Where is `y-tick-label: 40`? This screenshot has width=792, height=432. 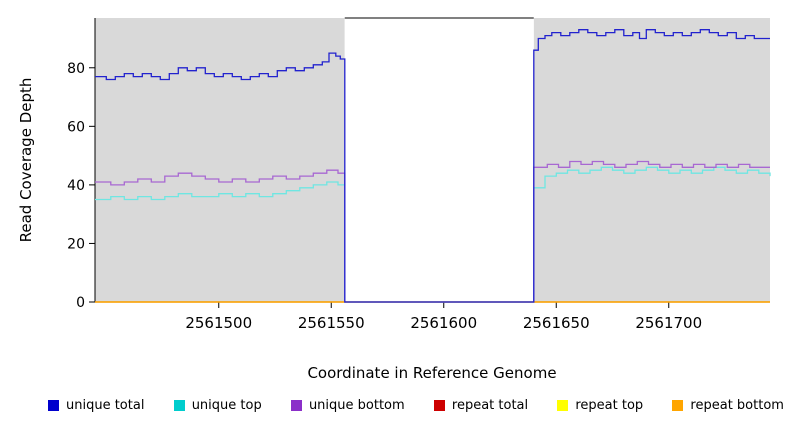 y-tick-label: 40 is located at coordinates (76, 186).